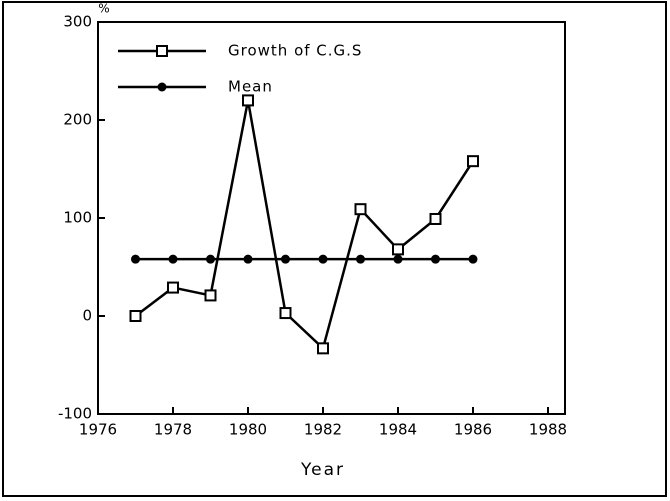  Describe the element at coordinates (323, 430) in the screenshot. I see `x-tick-label: 1982` at that location.